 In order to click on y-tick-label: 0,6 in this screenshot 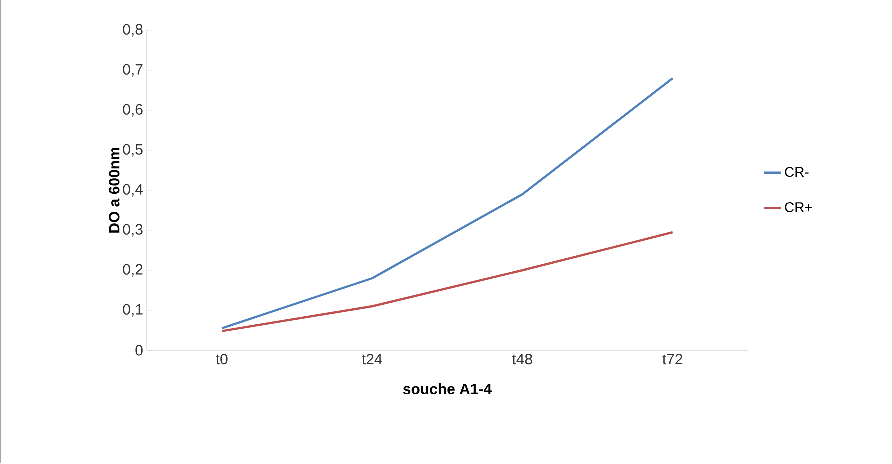, I will do `click(133, 110)`.